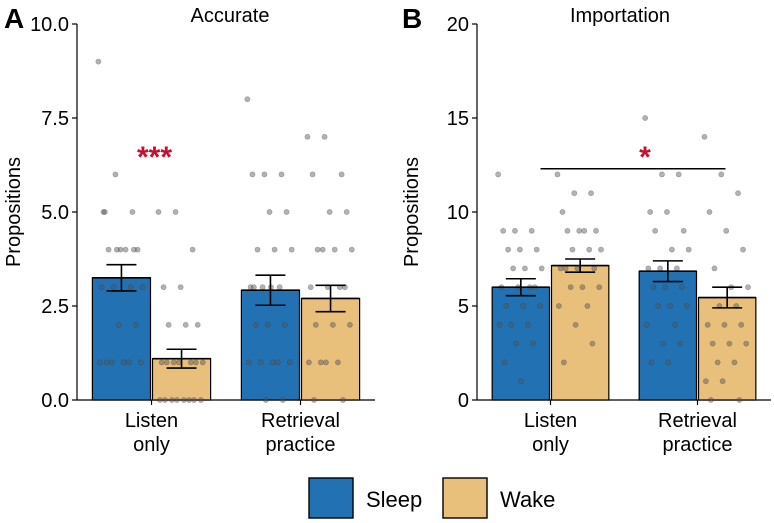 The width and height of the screenshot is (774, 523). What do you see at coordinates (412, 18) in the screenshot?
I see `panel-letter: B` at bounding box center [412, 18].